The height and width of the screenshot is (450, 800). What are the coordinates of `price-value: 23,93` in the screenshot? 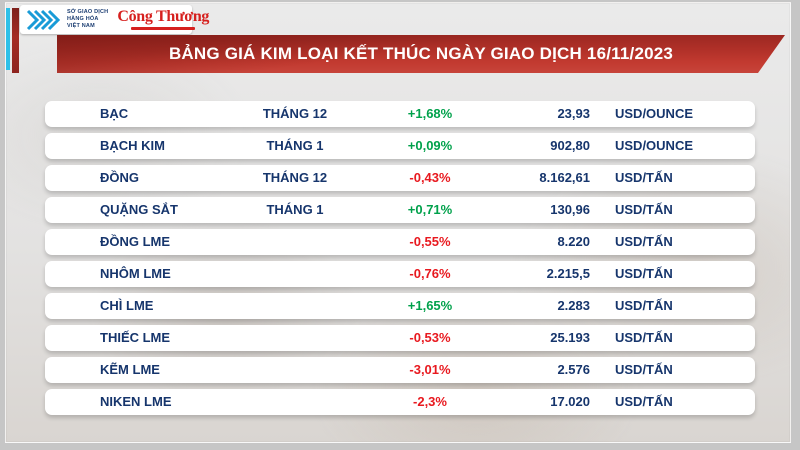 It's located at (573, 113).